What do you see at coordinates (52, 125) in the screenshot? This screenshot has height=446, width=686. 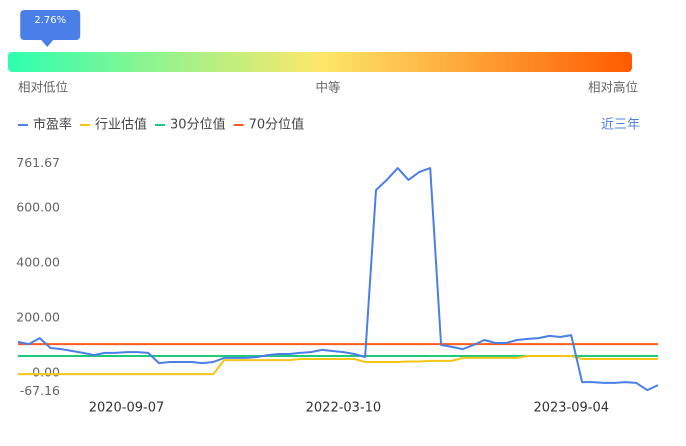 I see `legend-label: 市盈率` at bounding box center [52, 125].